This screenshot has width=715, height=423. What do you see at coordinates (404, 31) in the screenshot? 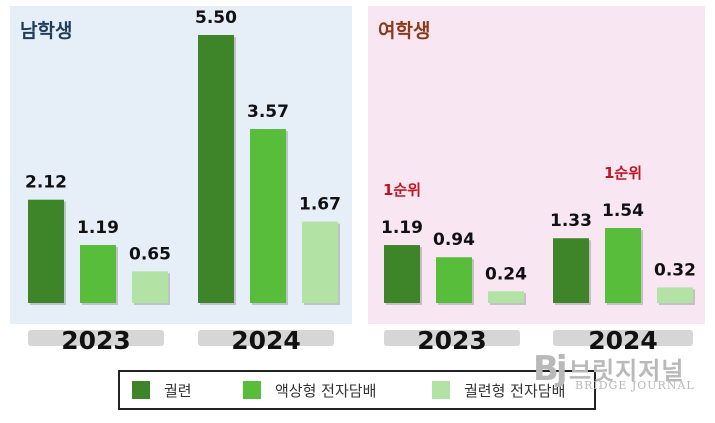
I see `female-panel-title: 여학생` at bounding box center [404, 31].